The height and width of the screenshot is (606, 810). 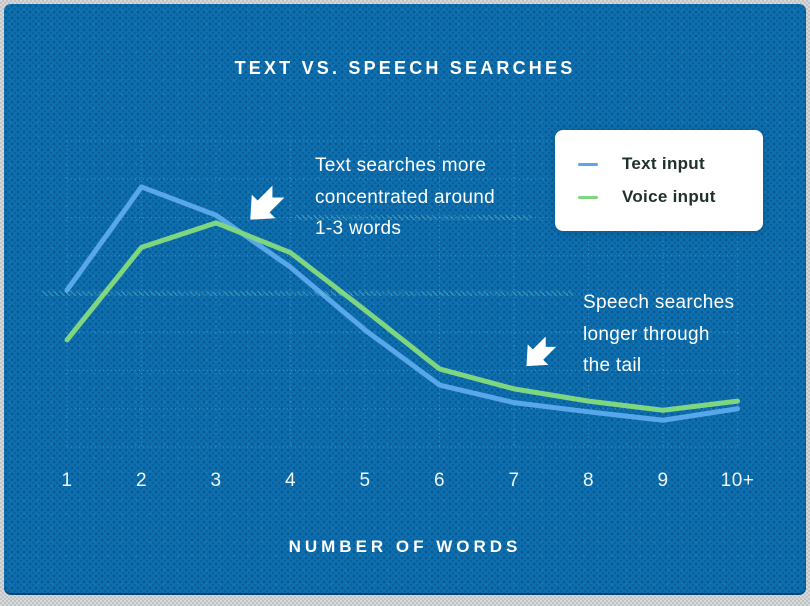 I want to click on legend-item-text-input: Text input, so click(x=670, y=164).